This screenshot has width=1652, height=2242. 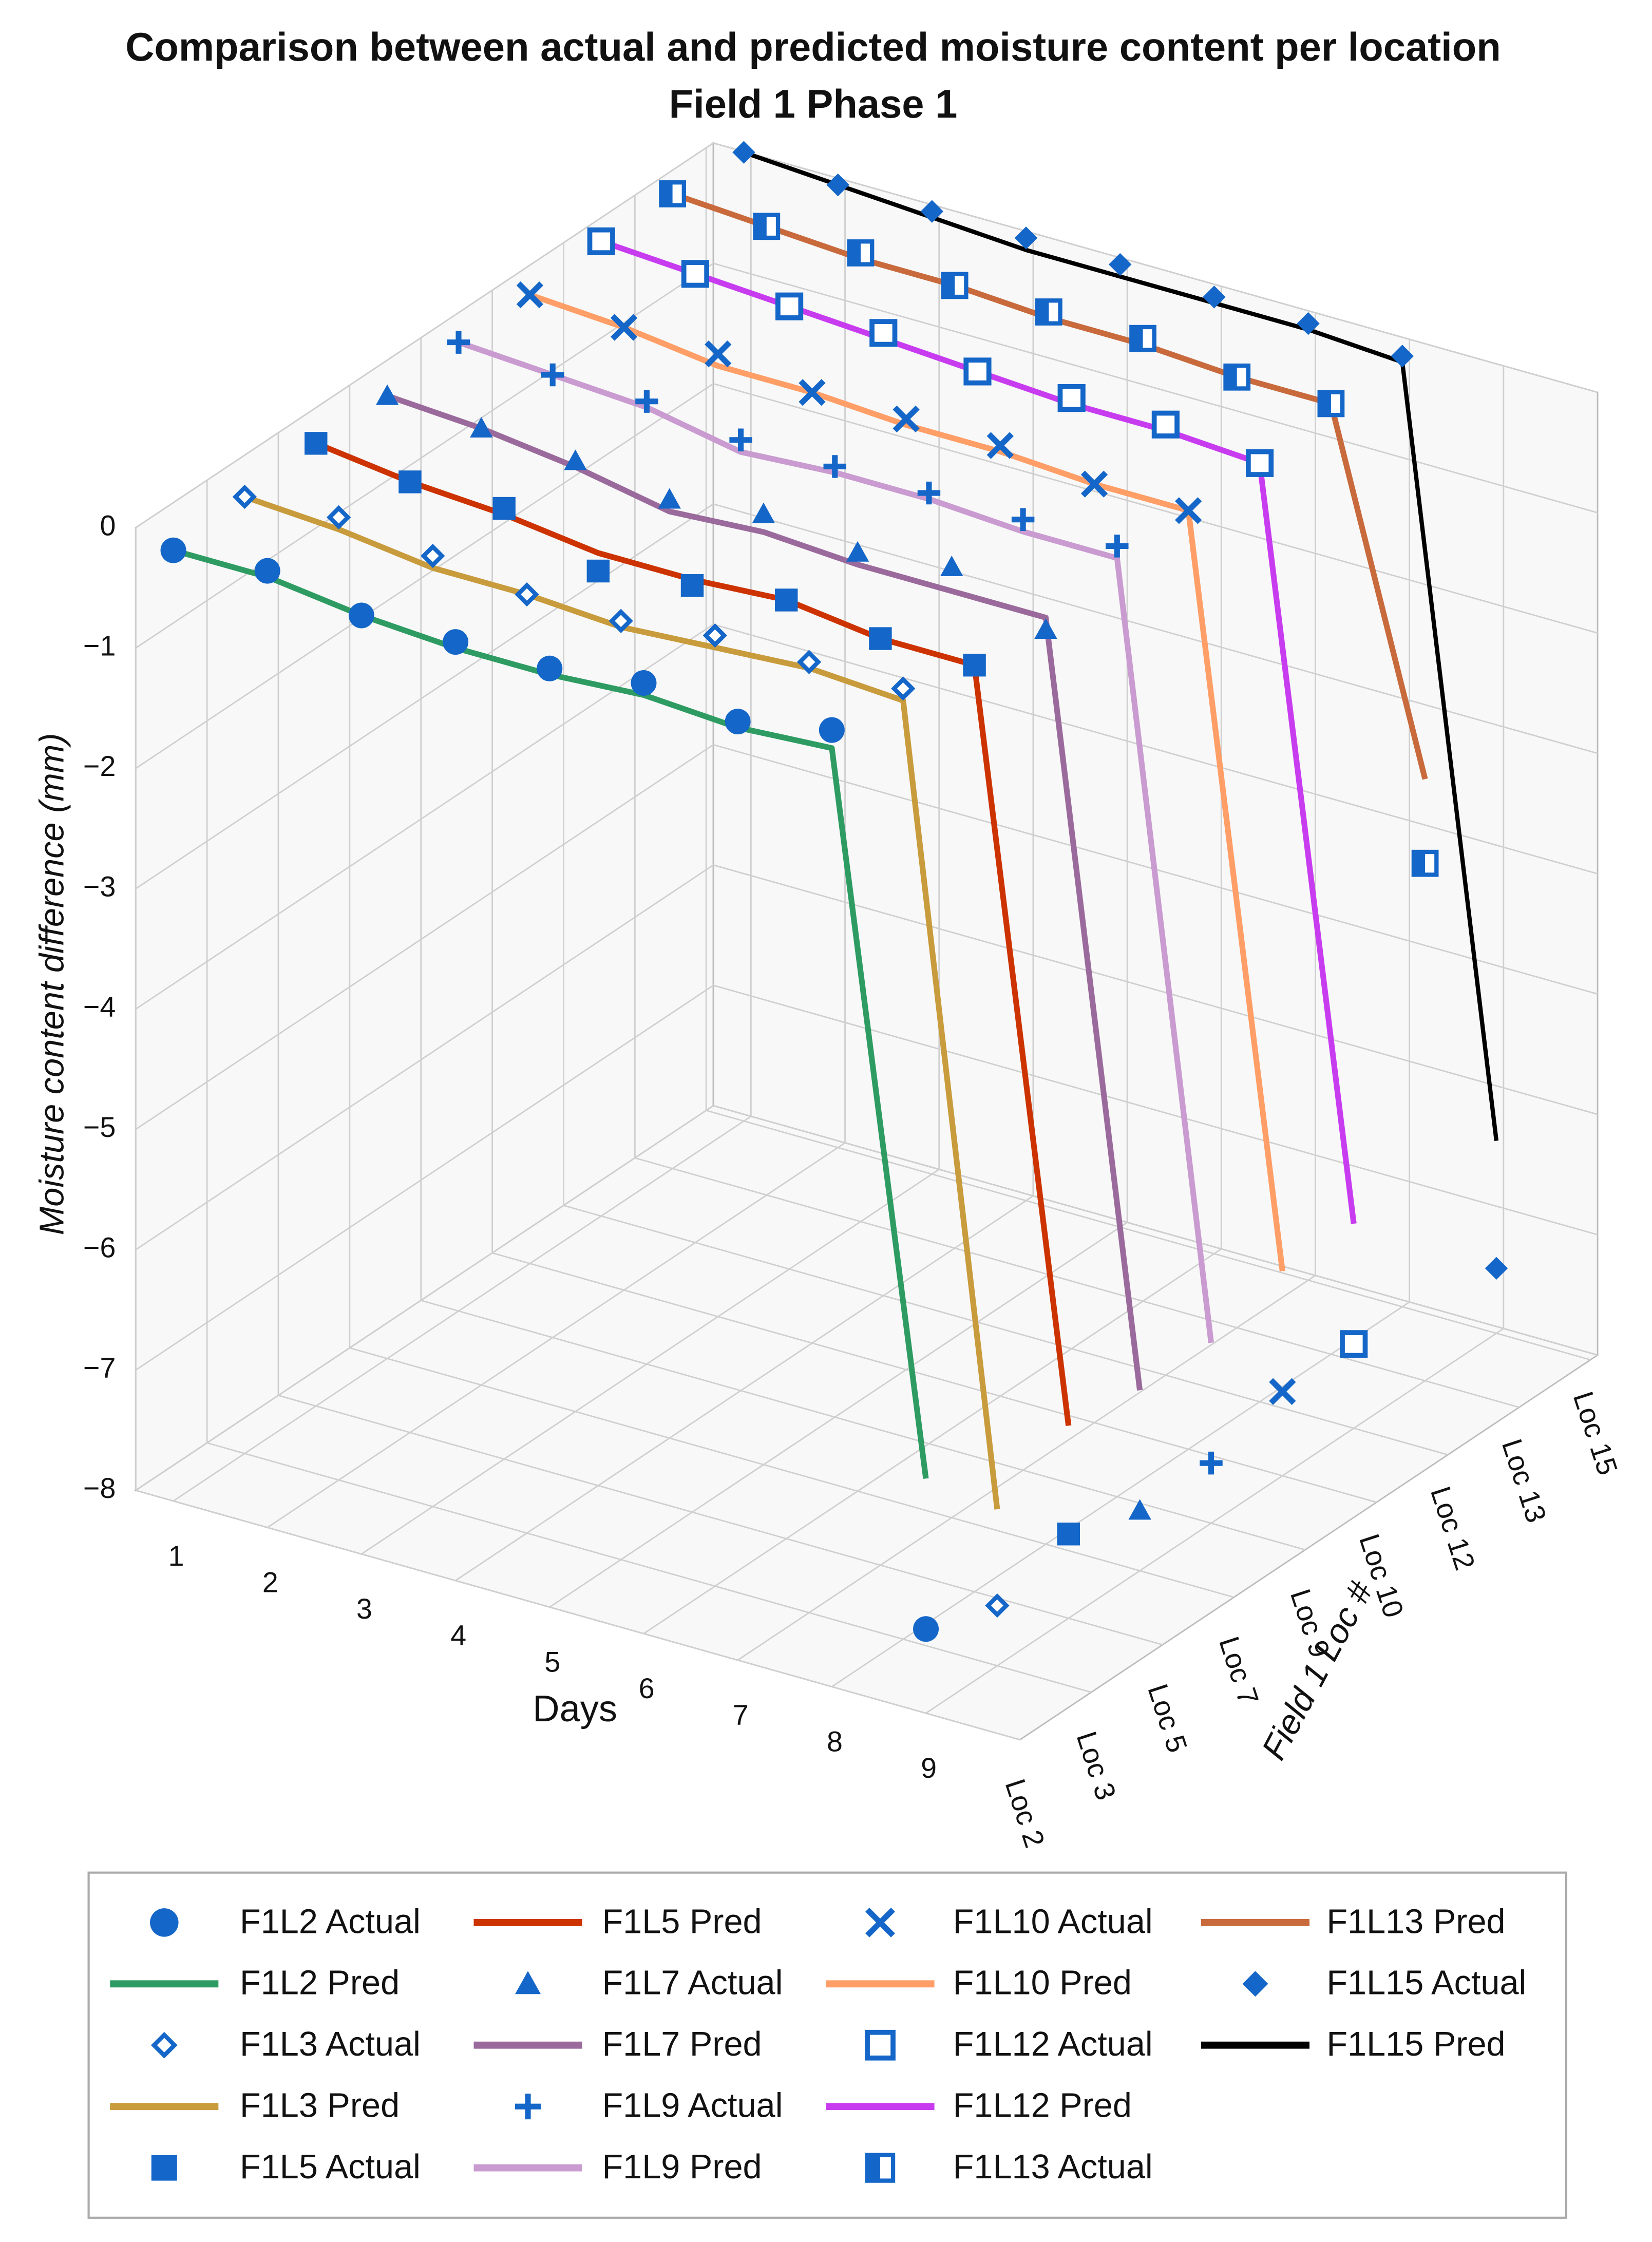 What do you see at coordinates (682, 1922) in the screenshot?
I see `legend-label: F1L5 Pred` at bounding box center [682, 1922].